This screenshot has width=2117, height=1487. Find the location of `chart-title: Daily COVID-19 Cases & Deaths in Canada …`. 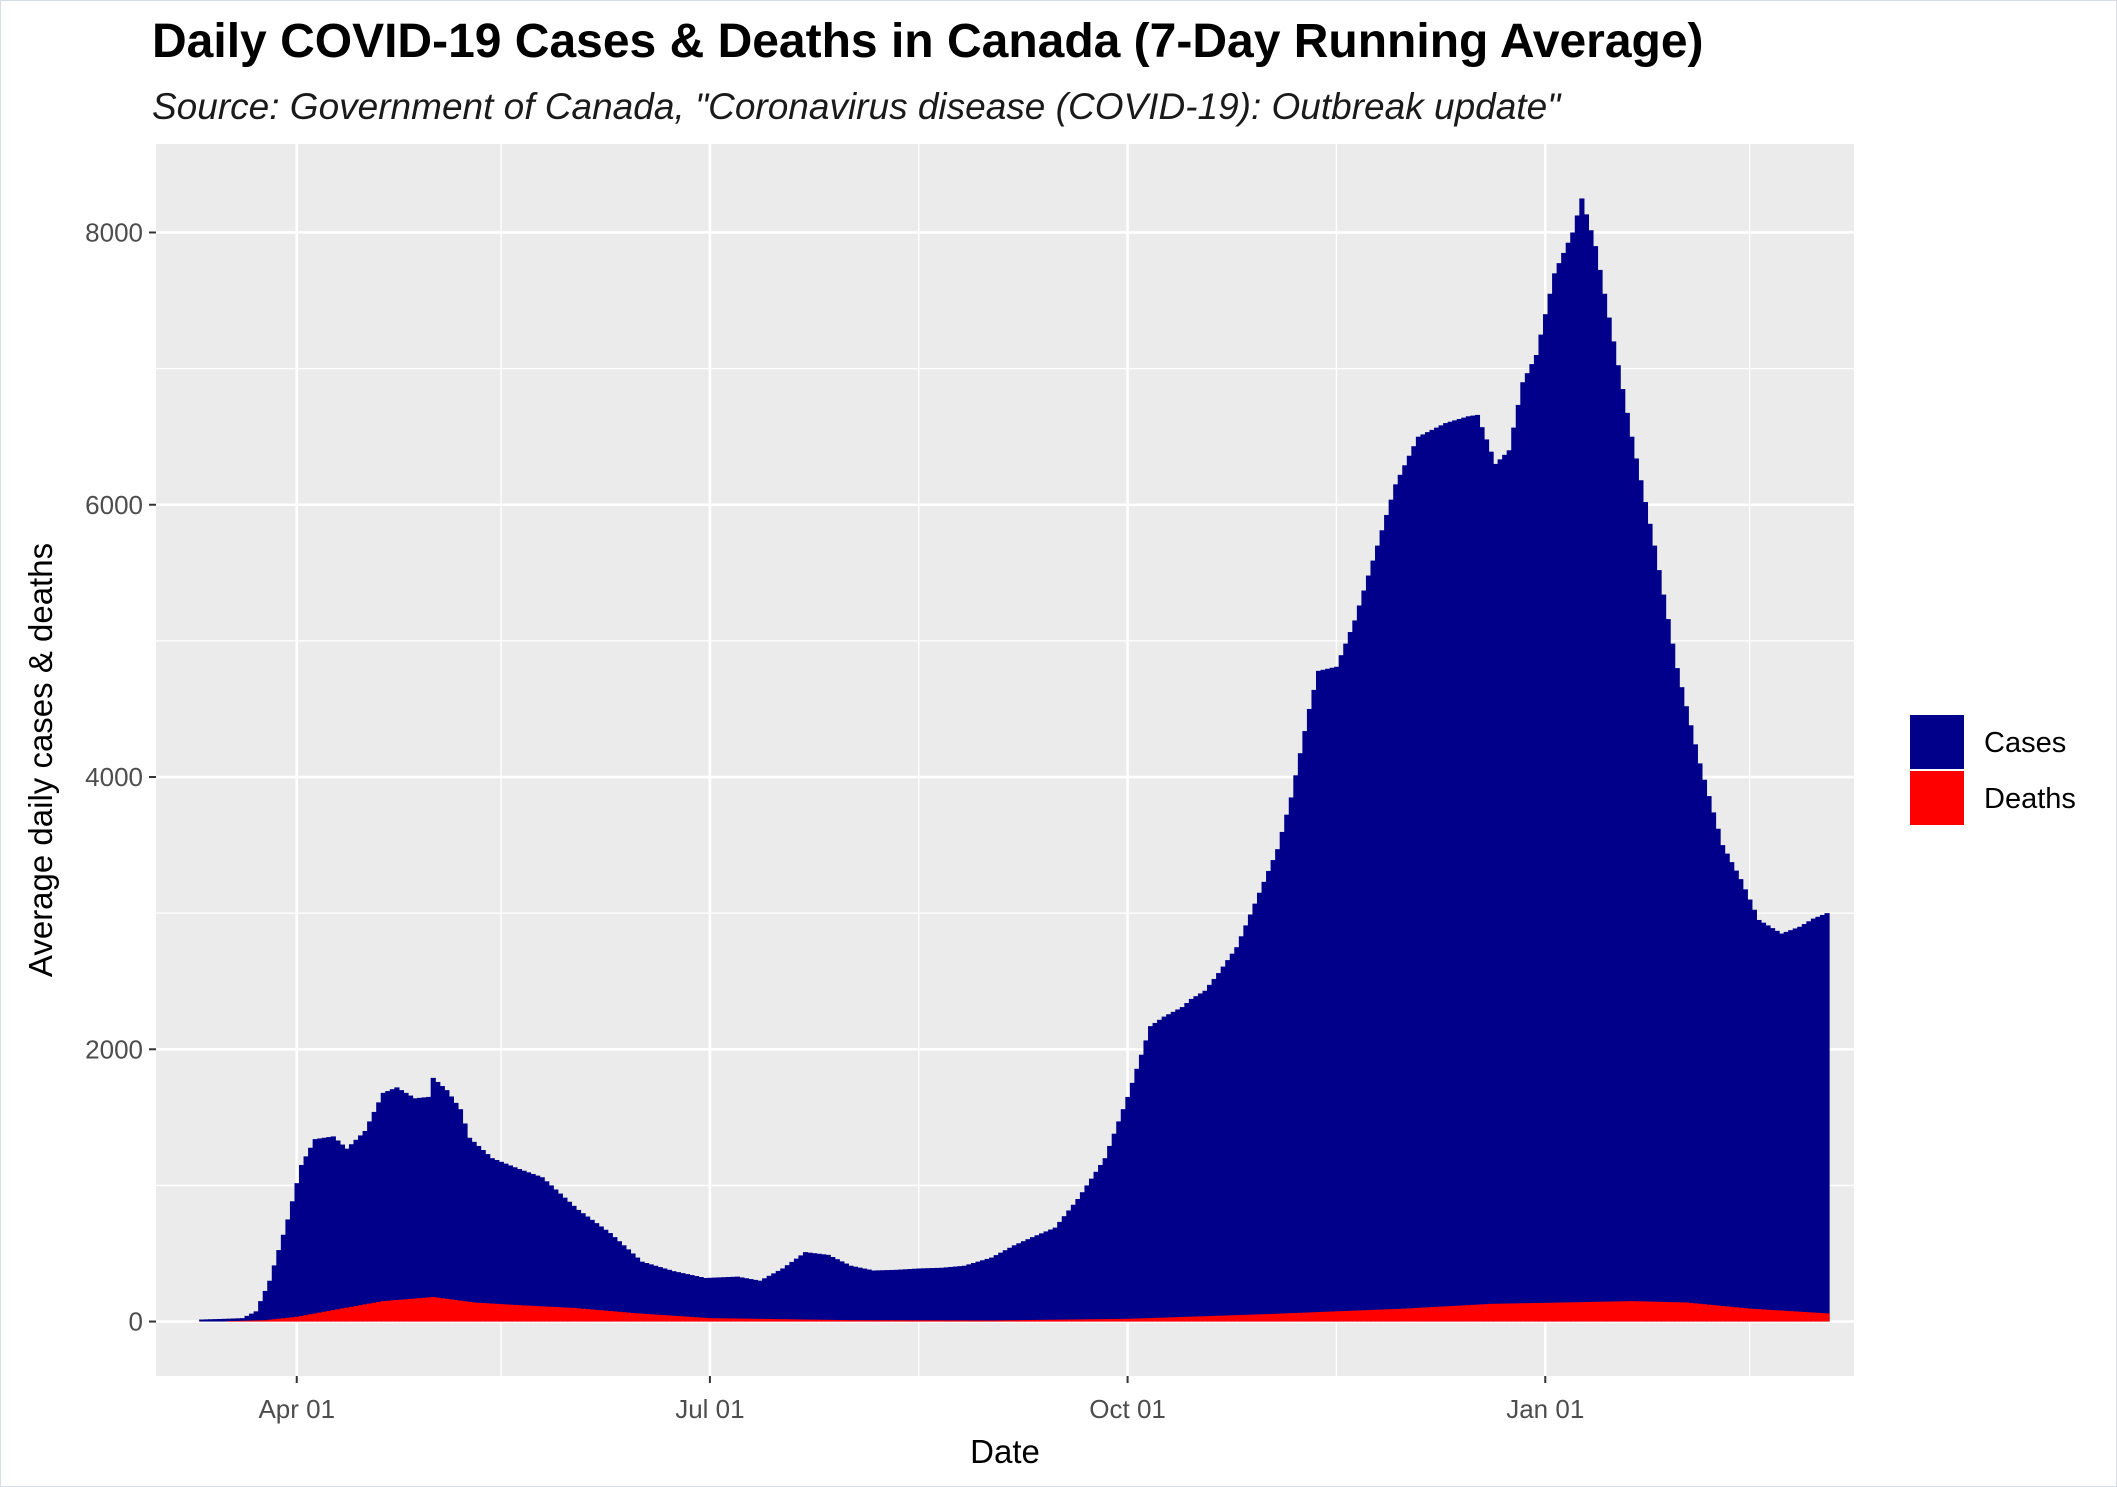

chart-title: Daily COVID-19 Cases & Deaths in Canada … is located at coordinates (928, 41).